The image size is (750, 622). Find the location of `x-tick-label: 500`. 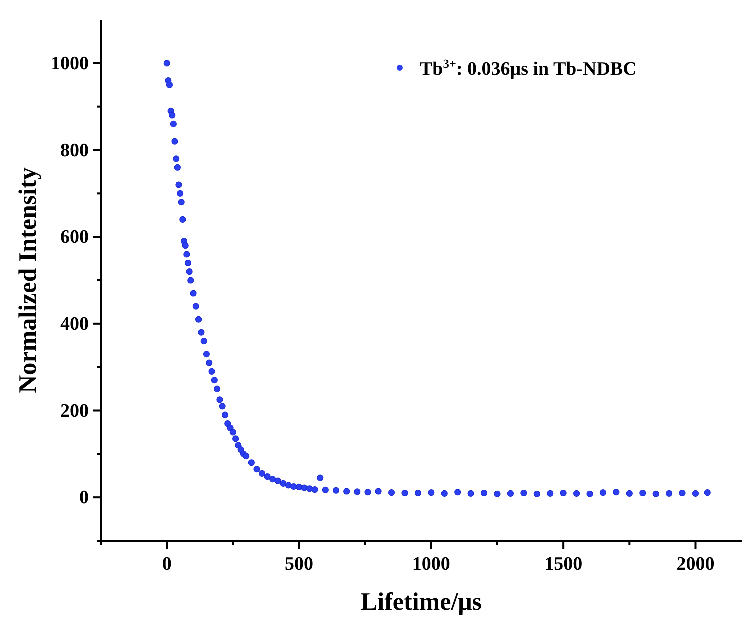

x-tick-label: 500 is located at coordinates (299, 564).